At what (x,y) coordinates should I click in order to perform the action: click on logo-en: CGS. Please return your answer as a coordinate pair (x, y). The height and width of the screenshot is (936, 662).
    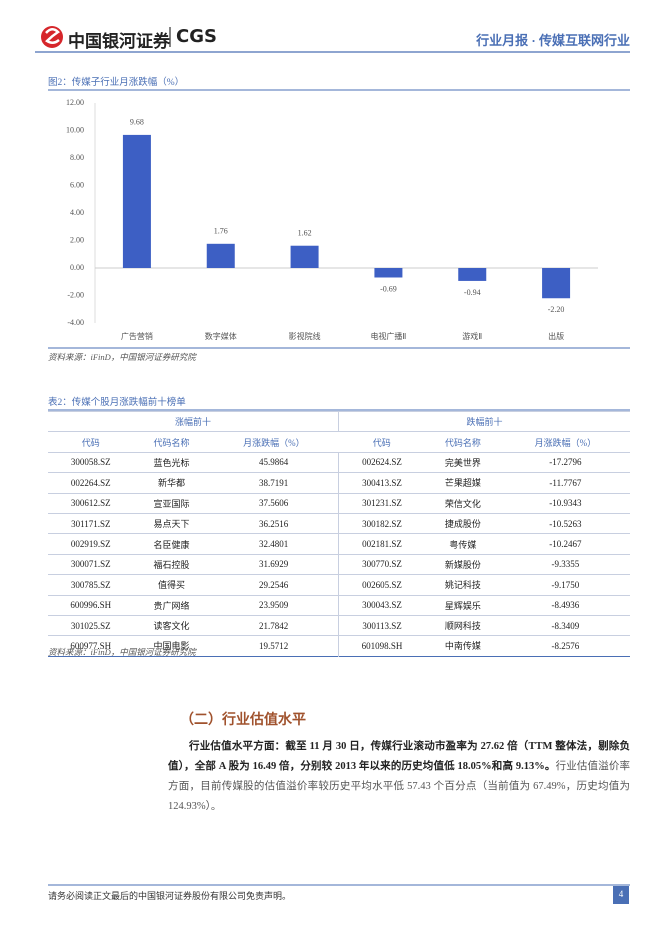
    Looking at the image, I should click on (196, 36).